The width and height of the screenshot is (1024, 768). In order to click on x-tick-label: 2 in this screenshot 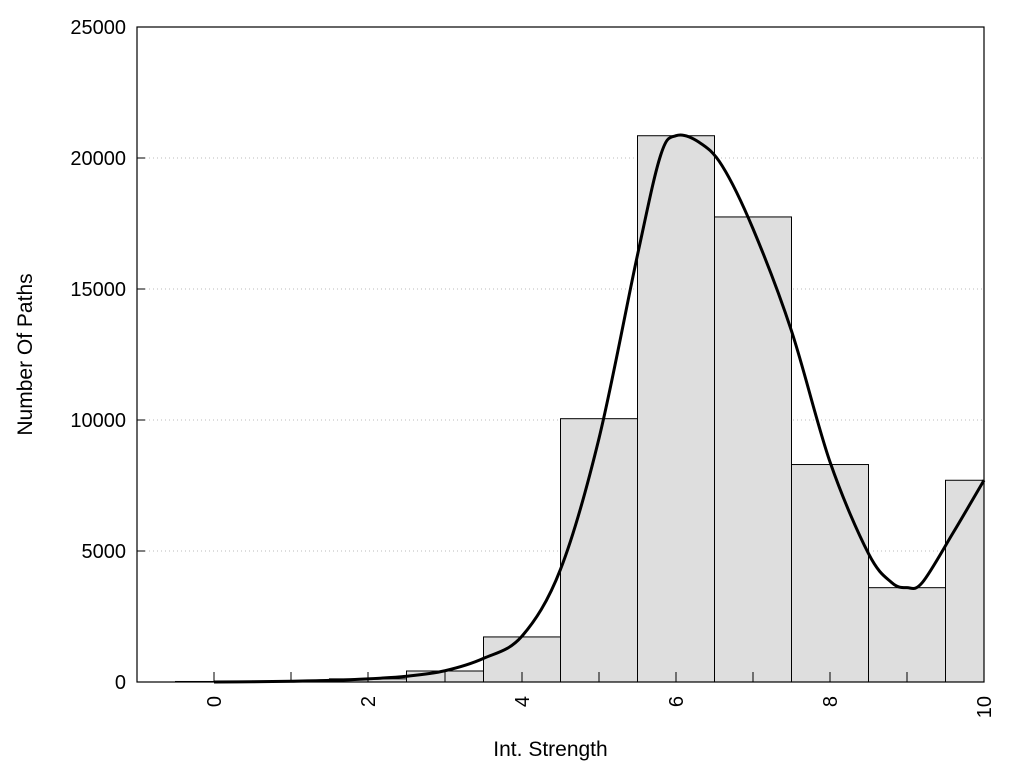, I will do `click(369, 701)`.